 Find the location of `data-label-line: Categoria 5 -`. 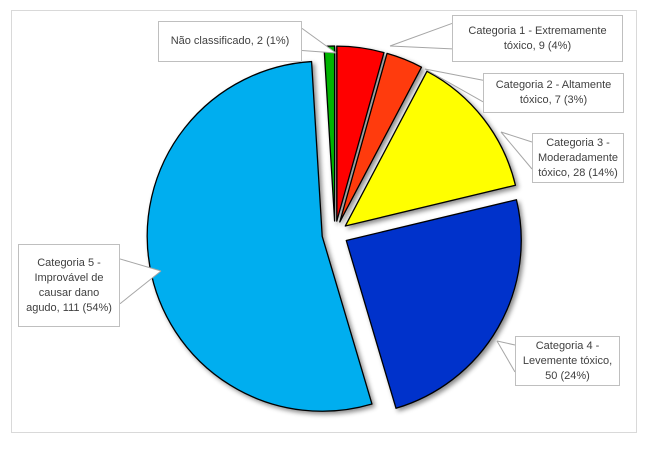

data-label-line: Categoria 5 - is located at coordinates (69, 262).